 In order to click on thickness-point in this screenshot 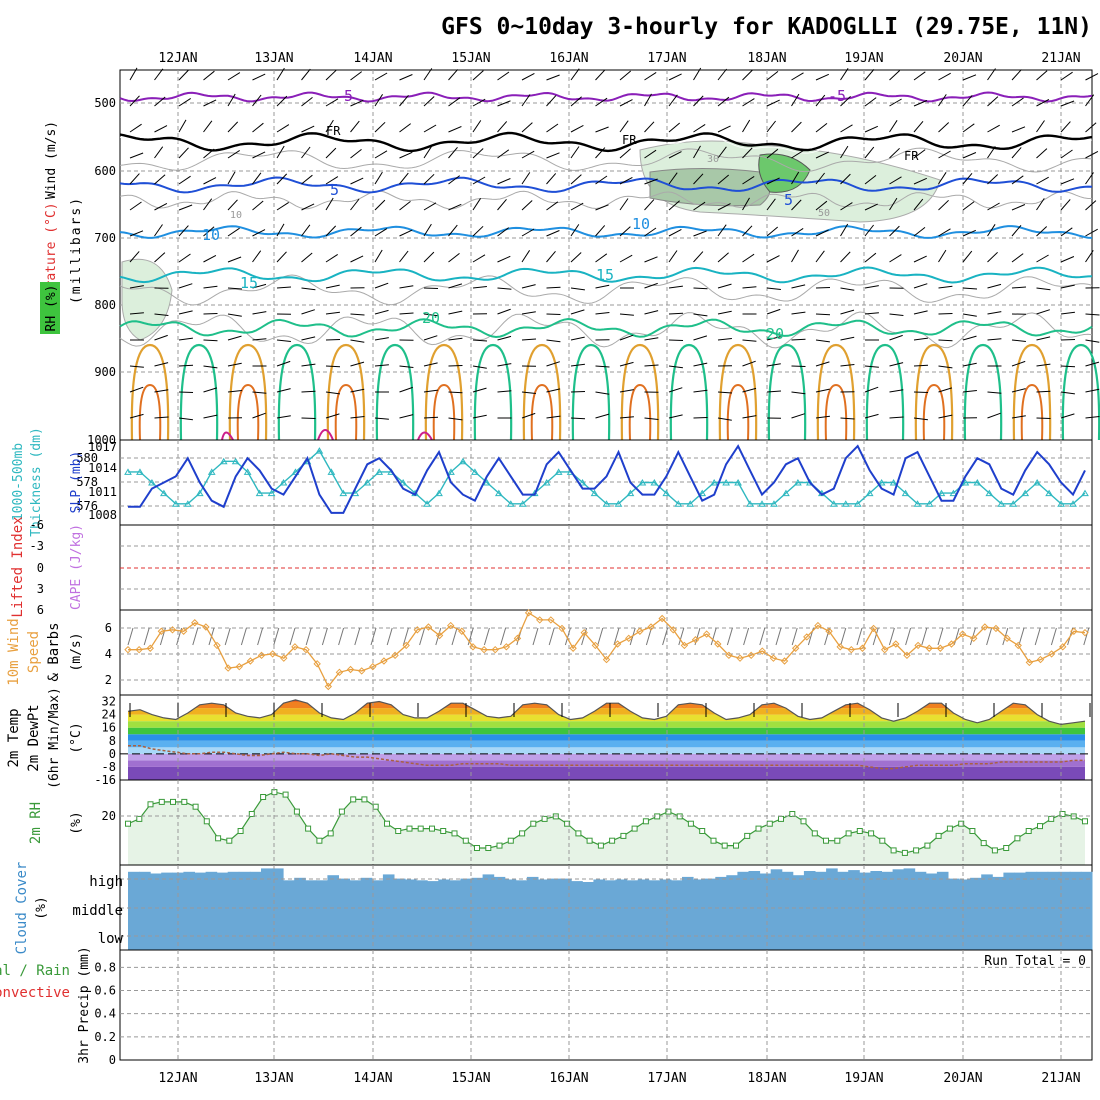, I will do `click(175, 503)`.